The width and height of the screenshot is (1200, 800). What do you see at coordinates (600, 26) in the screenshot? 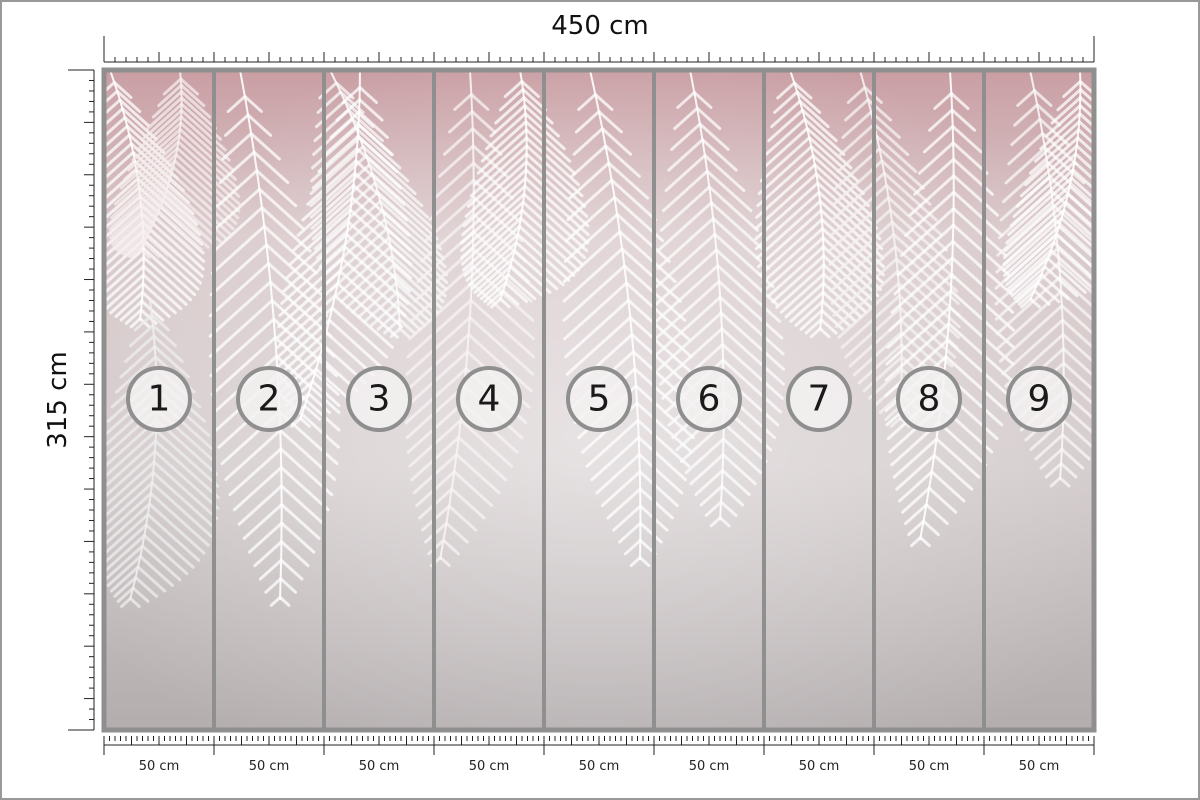
I see `total-width: 450 cm` at bounding box center [600, 26].